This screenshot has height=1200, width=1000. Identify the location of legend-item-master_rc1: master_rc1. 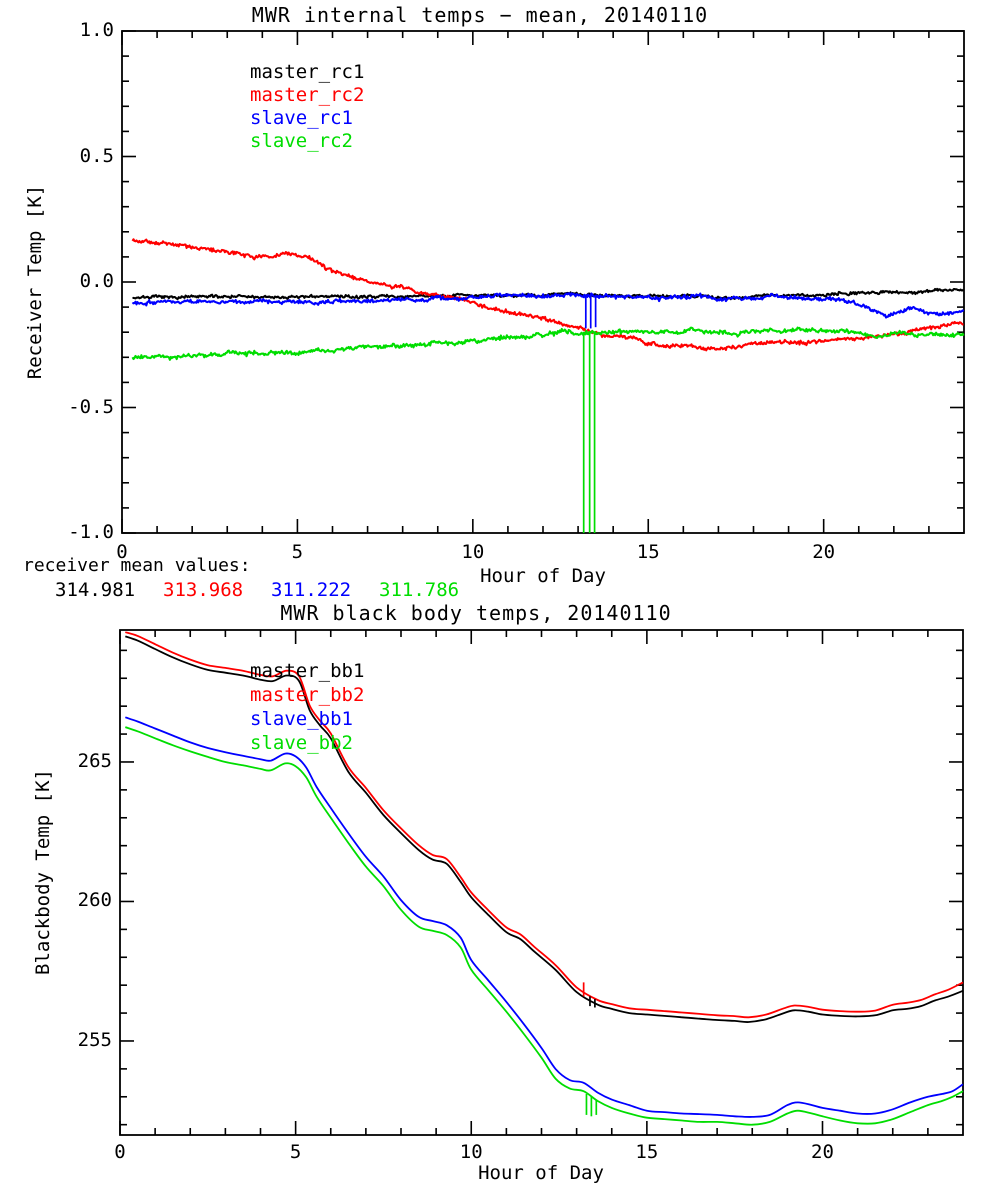
(307, 72).